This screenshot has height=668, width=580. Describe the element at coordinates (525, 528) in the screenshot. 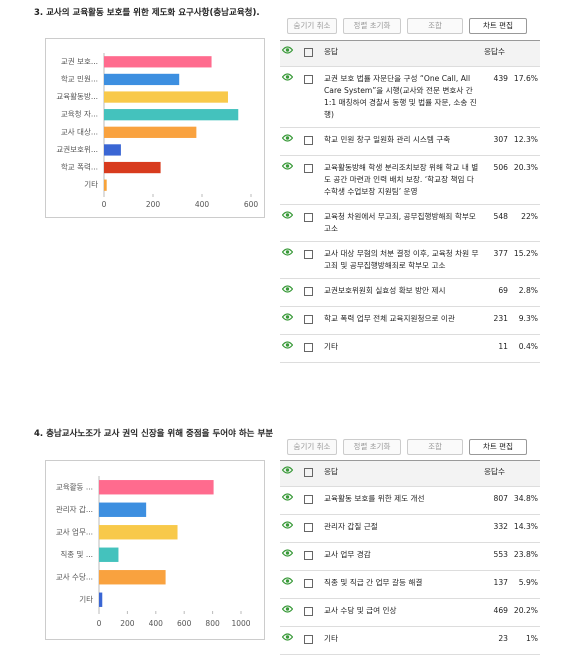

I see `percent: 14.3%` at that location.